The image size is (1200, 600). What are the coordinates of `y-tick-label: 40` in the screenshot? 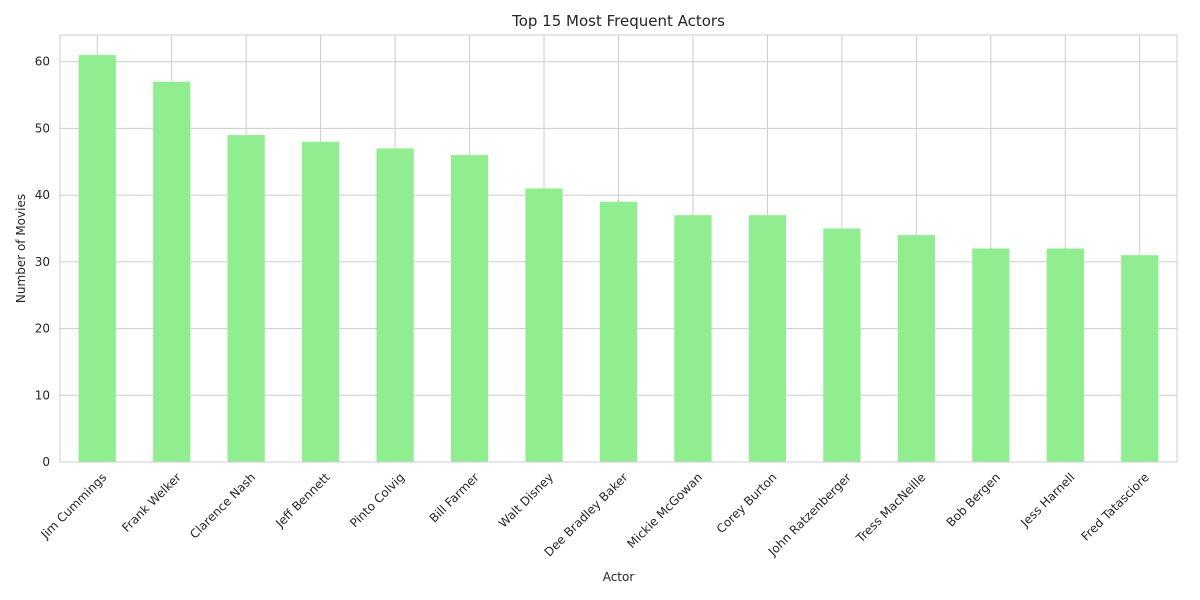 It's located at (42, 195).